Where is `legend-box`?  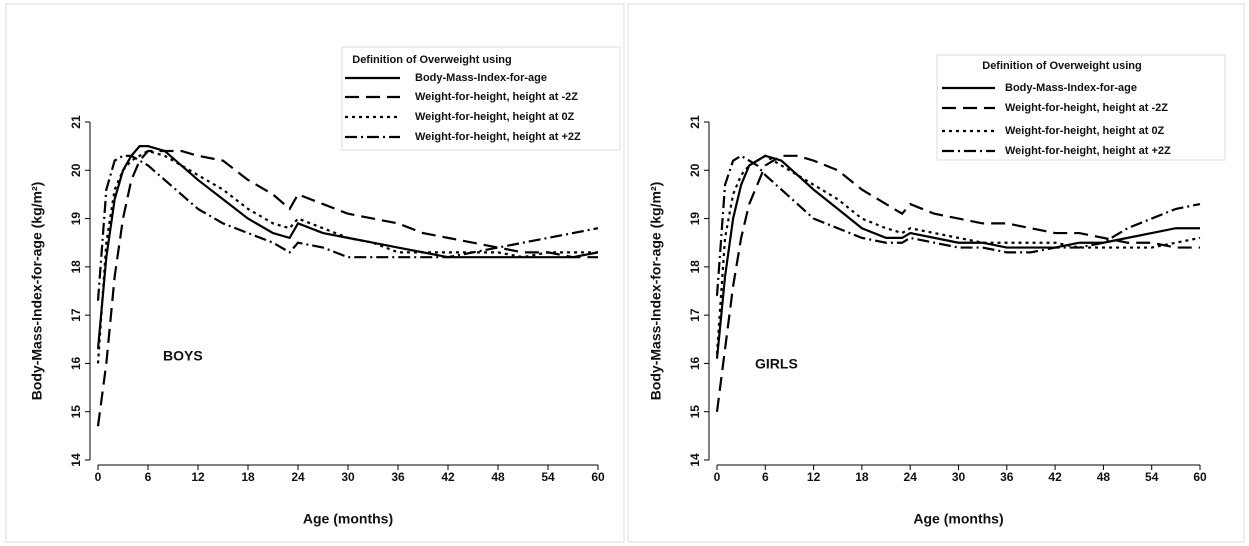 legend-box is located at coordinates (481, 98).